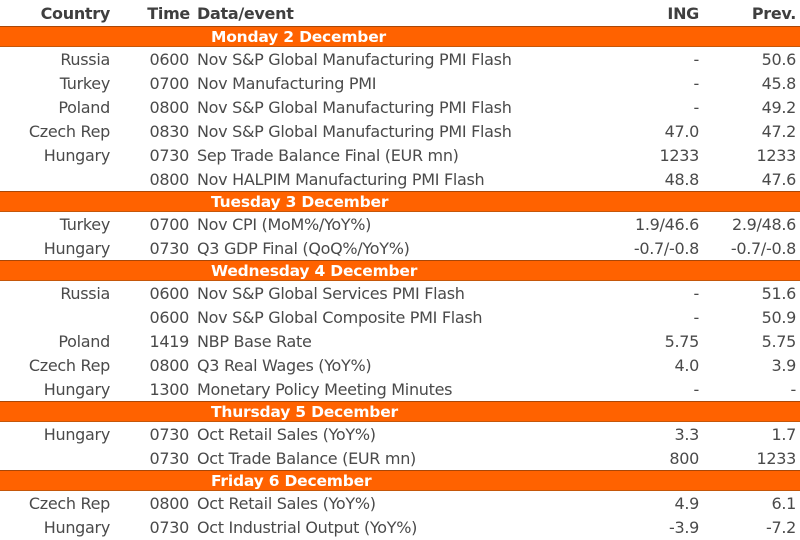 This screenshot has width=800, height=540. Describe the element at coordinates (684, 458) in the screenshot. I see `ing-cell: 800` at that location.